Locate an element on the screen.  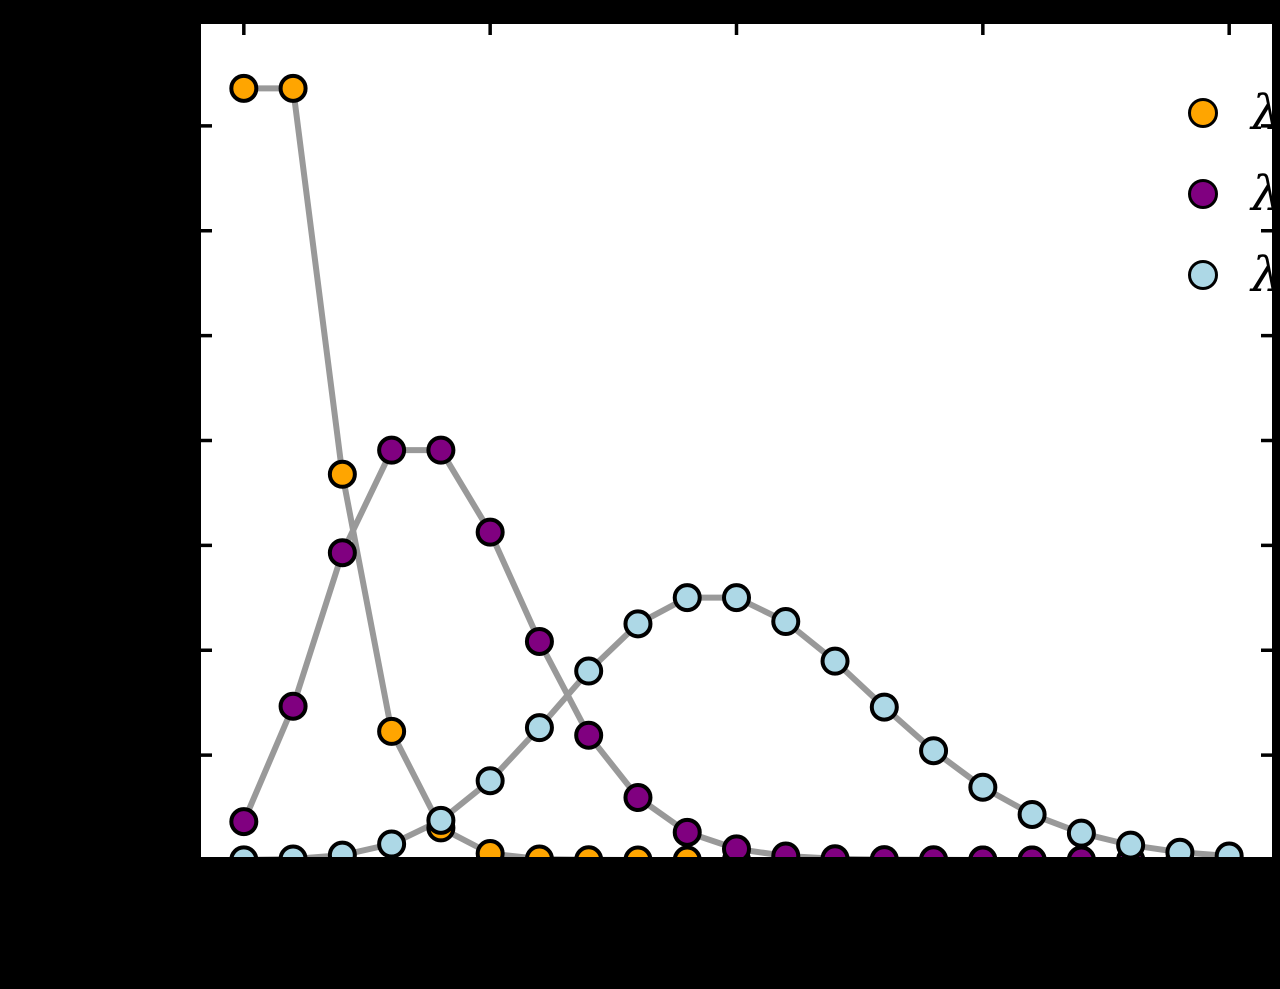
legend: λ= 1 λ= 4 λ= 10 is located at coordinates (1234, 193).